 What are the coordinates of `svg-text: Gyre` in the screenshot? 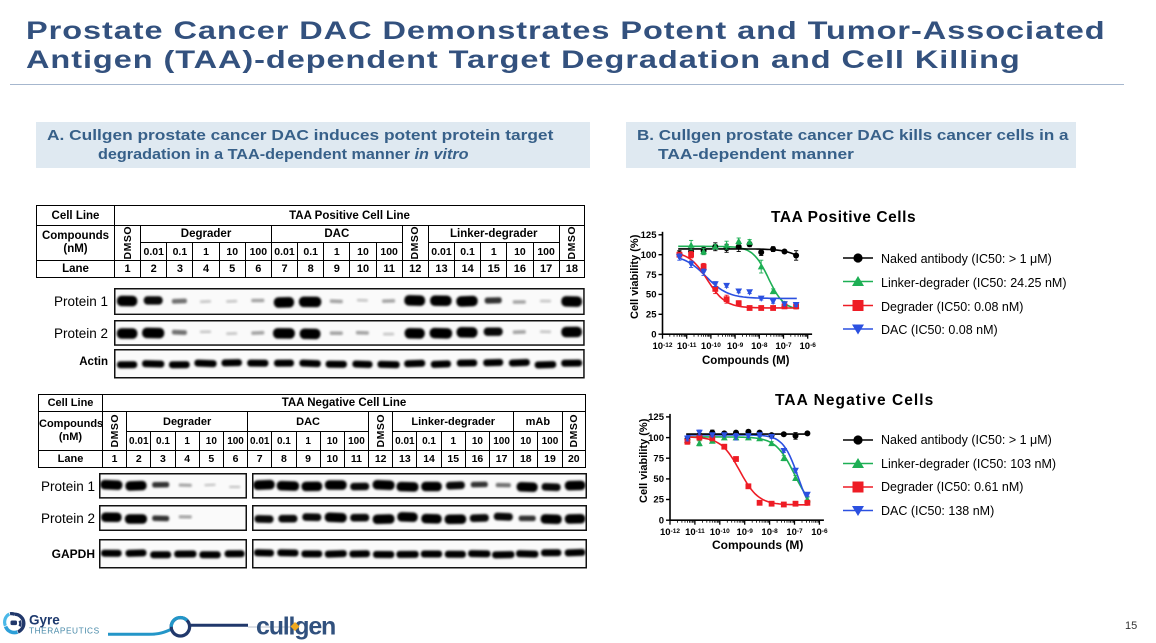 It's located at (44, 620).